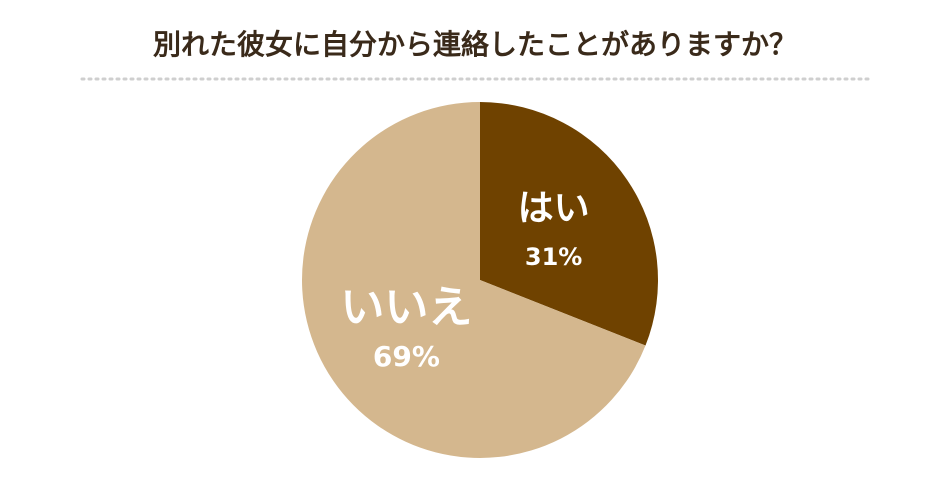 This screenshot has width=940, height=480. I want to click on pie-slice, so click(569, 224).